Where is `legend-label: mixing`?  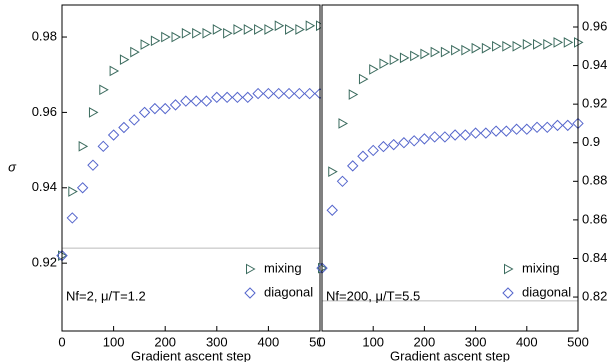 legend-label: mixing is located at coordinates (541, 267).